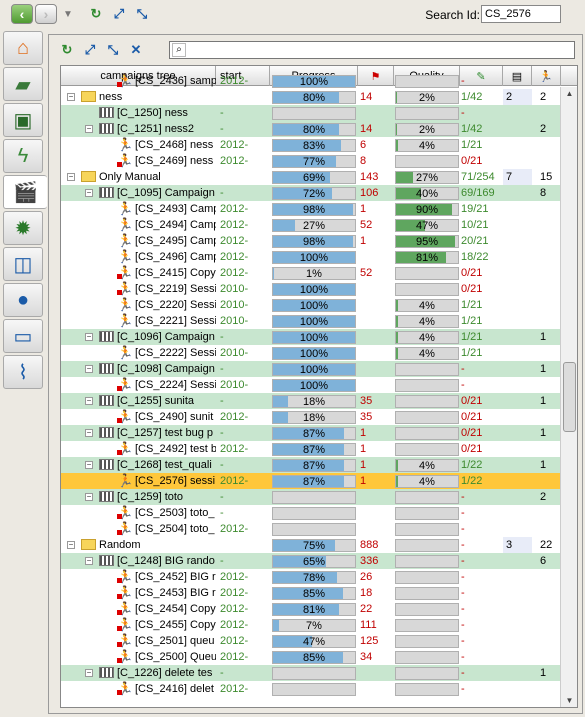 This screenshot has width=585, height=717. I want to click on tree-cell: − [C_1095] Campaign, so click(138, 193).